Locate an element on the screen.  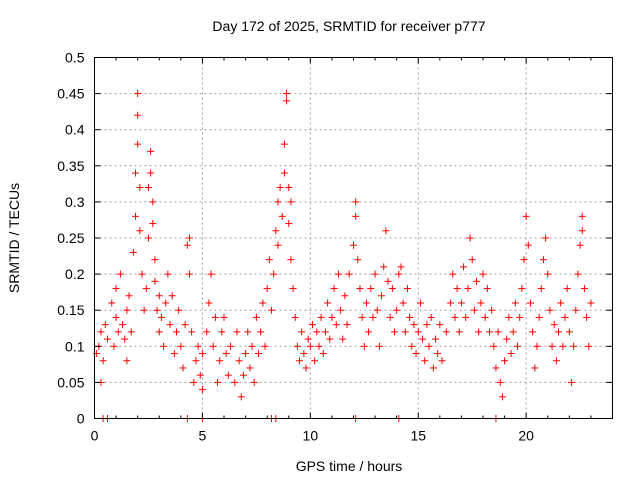
y-tick-label: 0.2 is located at coordinates (75, 274).